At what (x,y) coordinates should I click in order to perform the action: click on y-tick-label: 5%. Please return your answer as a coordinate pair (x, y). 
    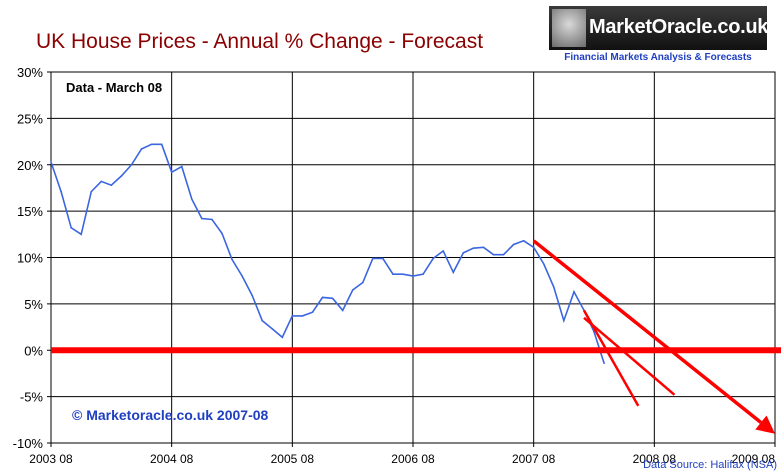
    Looking at the image, I should click on (33, 304).